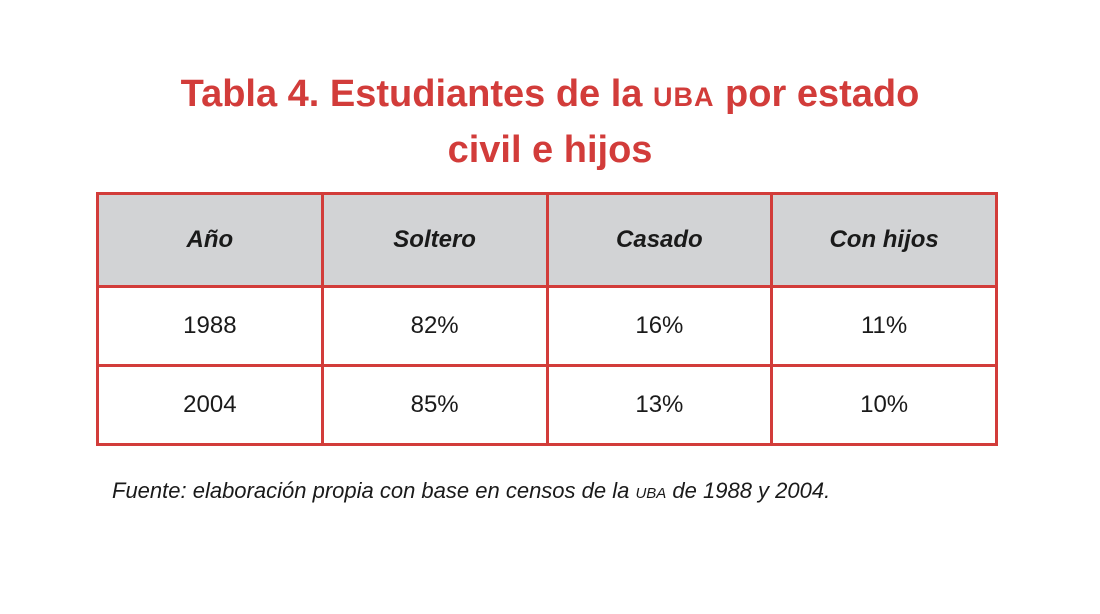 Image resolution: width=1100 pixels, height=614 pixels. I want to click on title-suffix: por estado, so click(817, 94).